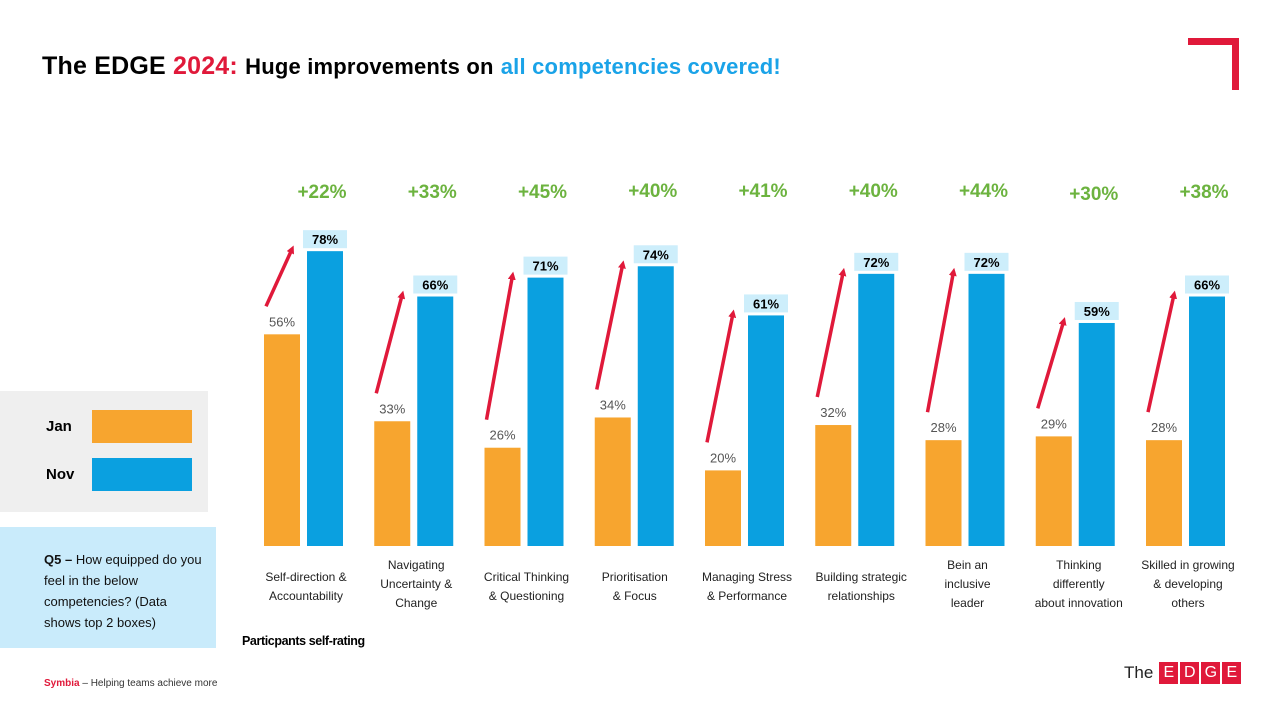 The height and width of the screenshot is (720, 1280). Describe the element at coordinates (1164, 427) in the screenshot. I see `value-label-jan: 28%` at that location.